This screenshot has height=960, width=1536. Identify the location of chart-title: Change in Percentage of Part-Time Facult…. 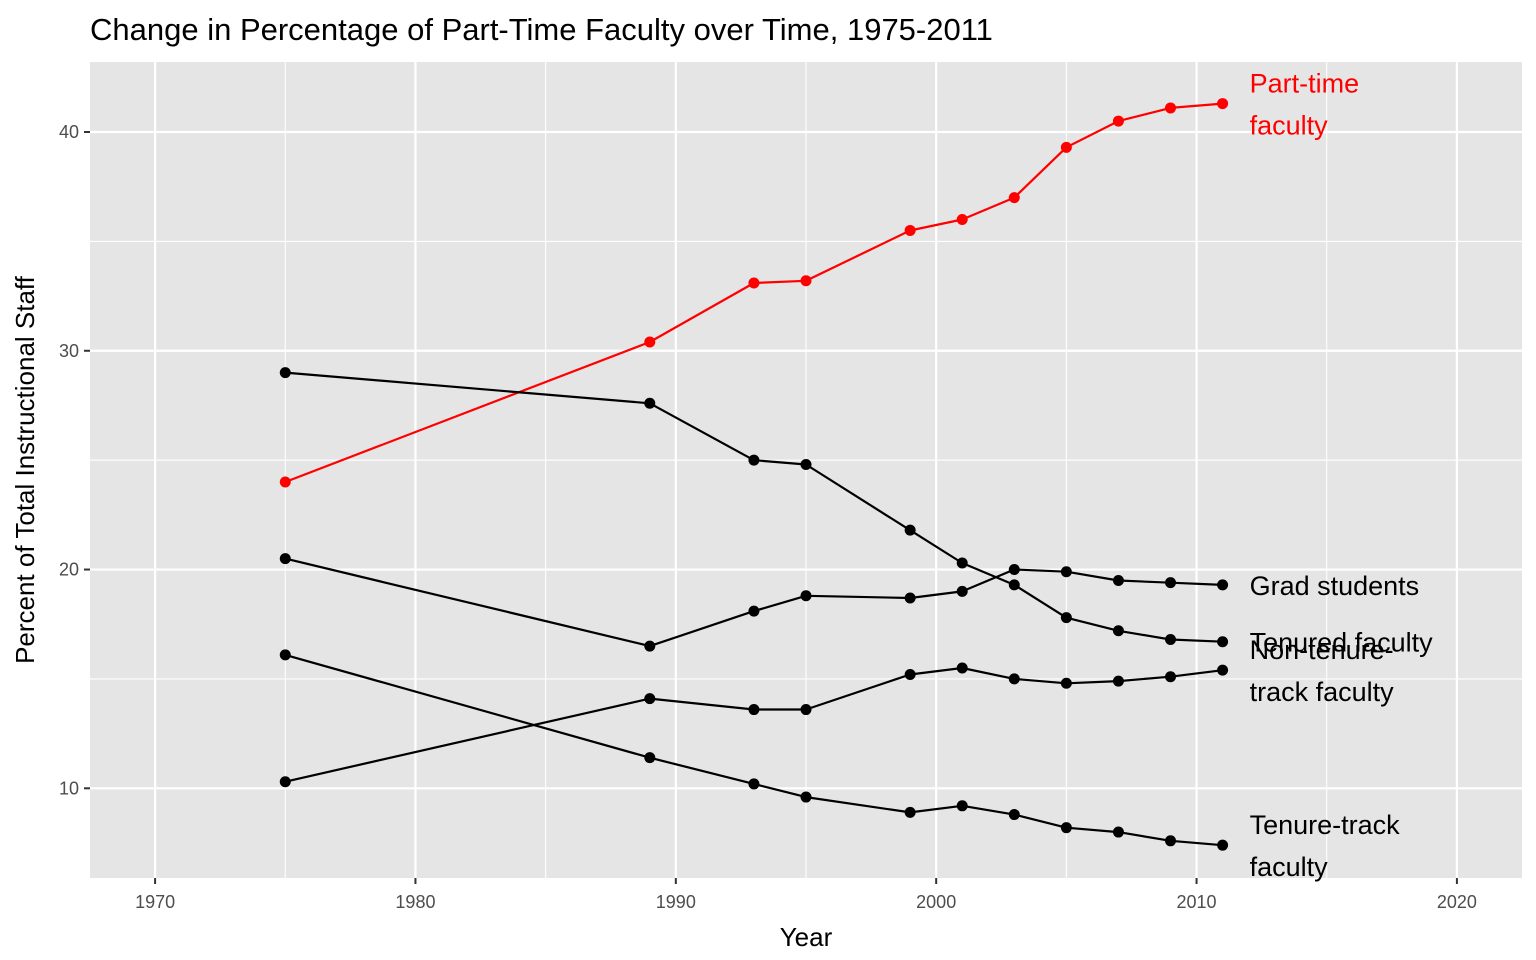
(541, 29).